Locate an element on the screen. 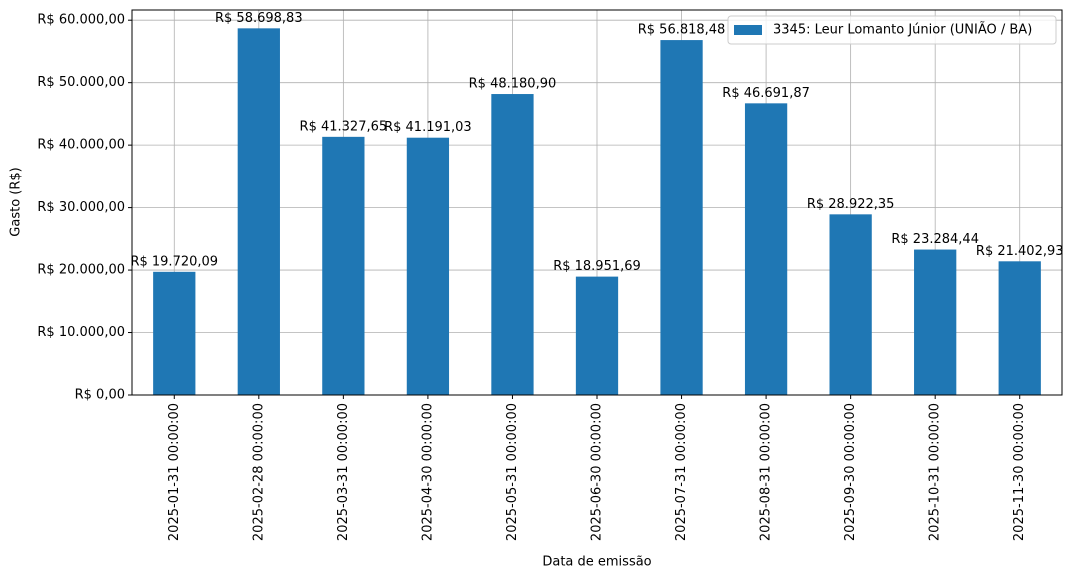  value-label: R$ 19.720,09 is located at coordinates (174, 261).